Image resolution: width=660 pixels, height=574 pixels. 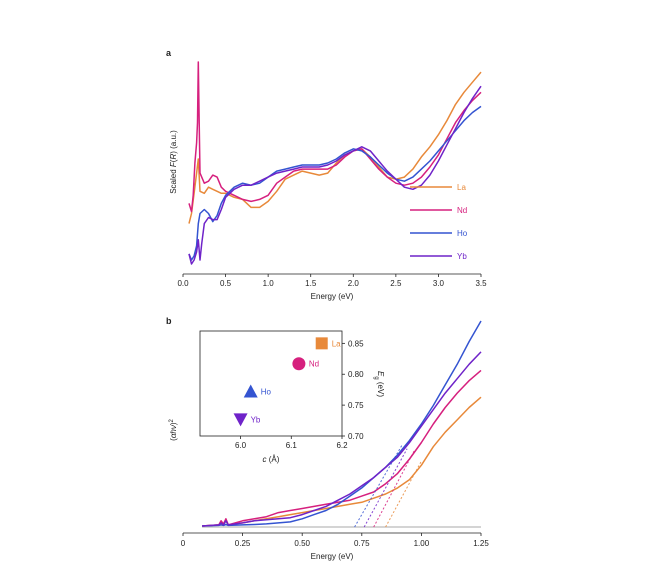 I want to click on inset-y-tick-label: 0.75, so click(x=356, y=405).